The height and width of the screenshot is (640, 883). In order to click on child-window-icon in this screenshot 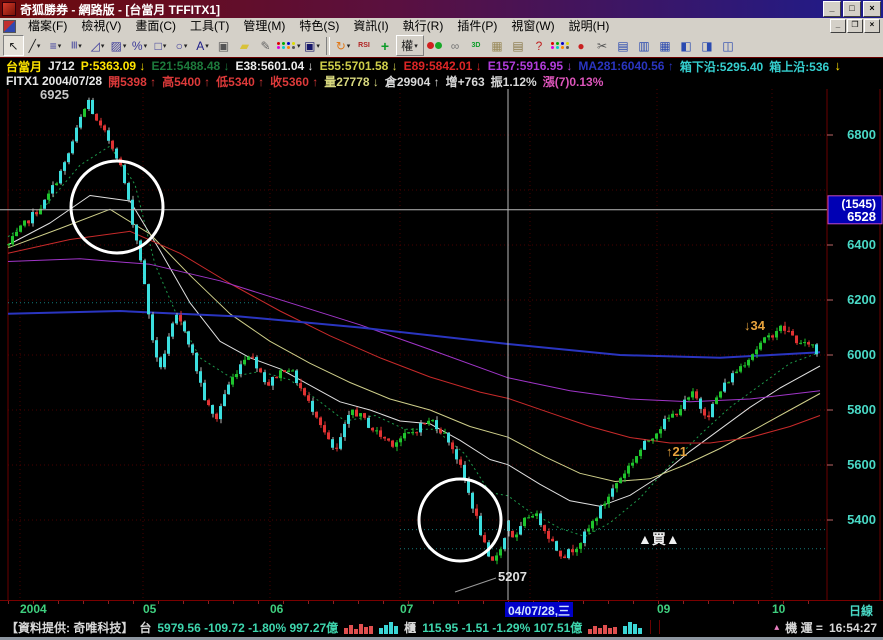, I will do `click(9, 26)`.